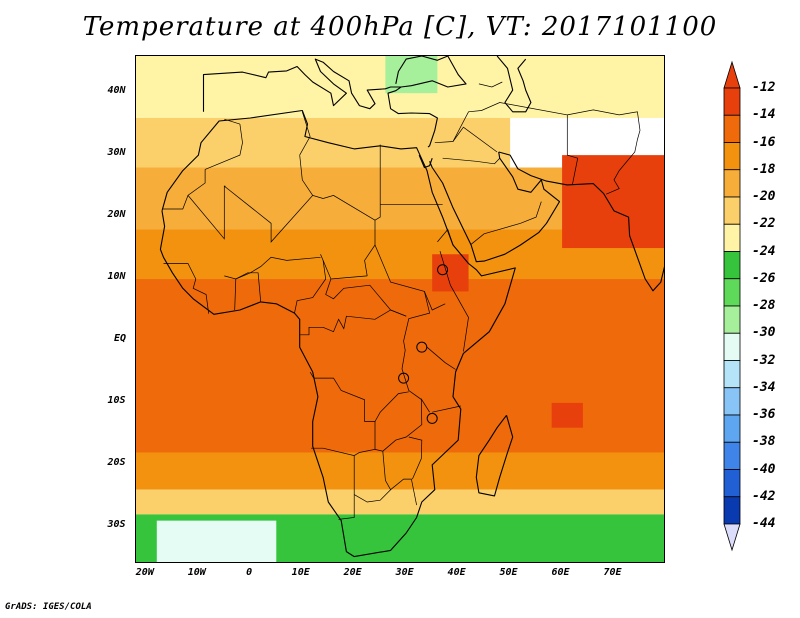 The image size is (800, 618). I want to click on latitude-tick-label: 40N, so click(116, 91).